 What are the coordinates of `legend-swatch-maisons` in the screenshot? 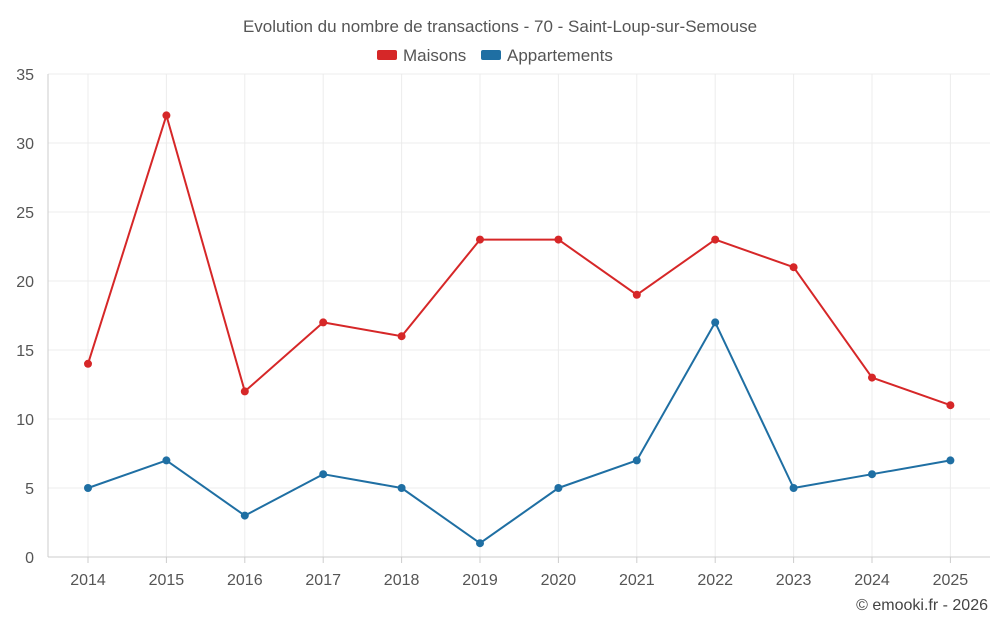 It's located at (387, 55).